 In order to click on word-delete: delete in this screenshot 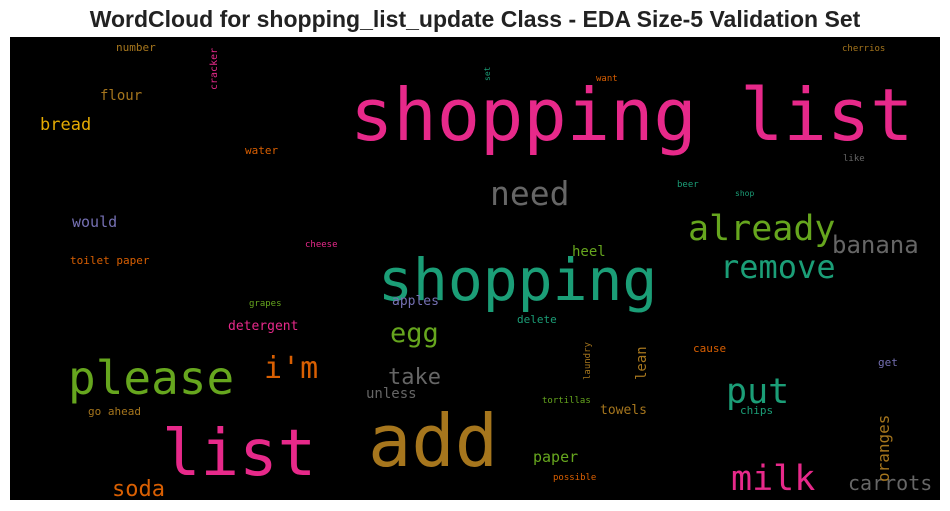, I will do `click(537, 319)`.